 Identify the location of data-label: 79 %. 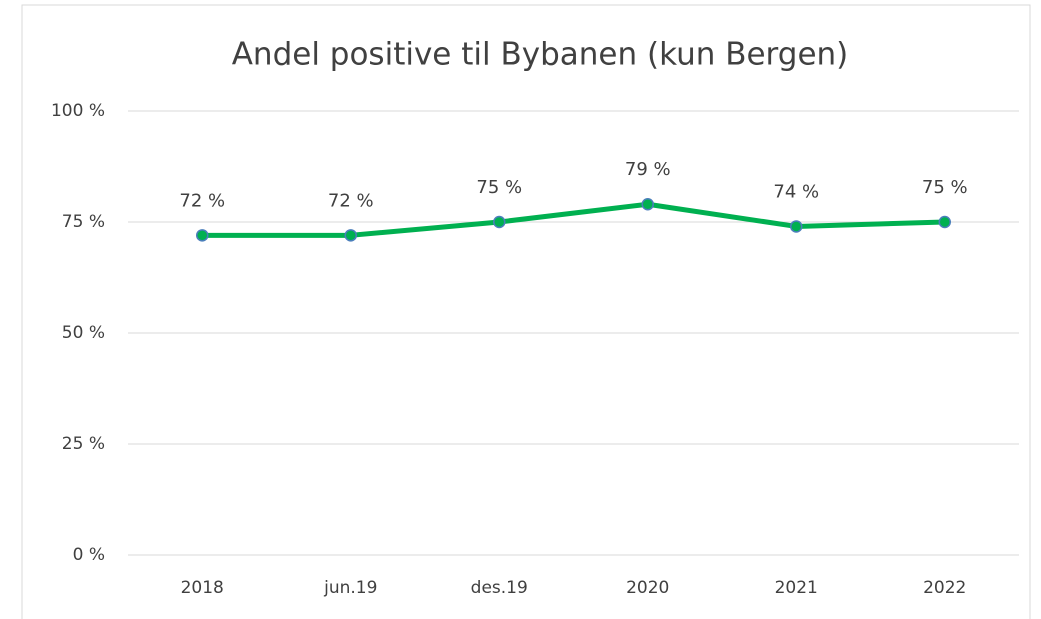
(648, 169).